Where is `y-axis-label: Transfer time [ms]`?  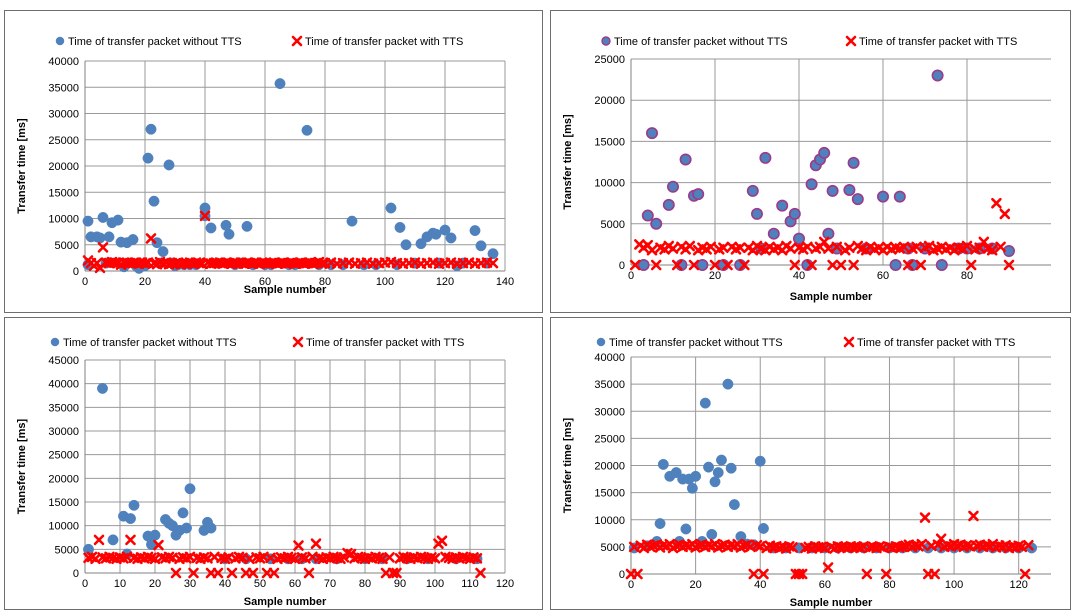 y-axis-label: Transfer time [ms] is located at coordinates (568, 465).